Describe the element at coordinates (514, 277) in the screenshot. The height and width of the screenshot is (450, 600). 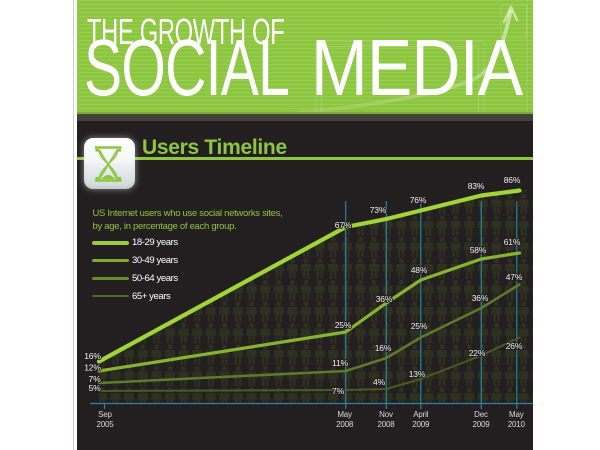
I see `svg-text: 47%` at that location.